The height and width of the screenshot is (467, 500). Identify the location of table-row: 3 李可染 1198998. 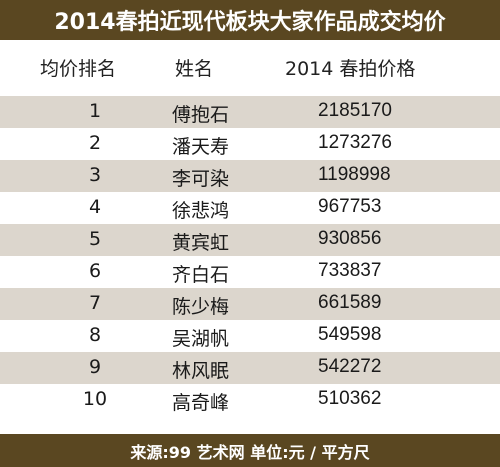
(250, 176).